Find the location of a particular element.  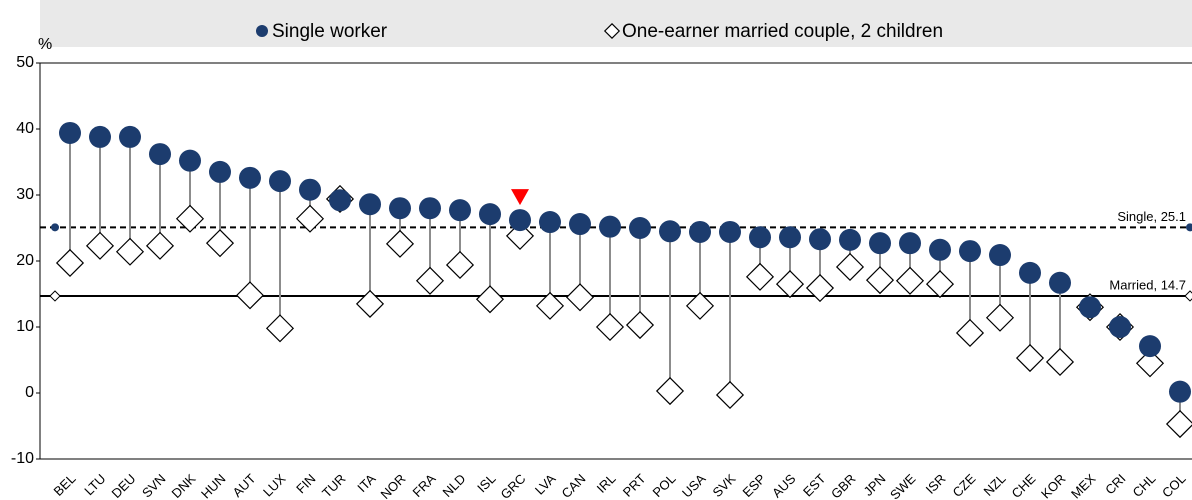

reference-label: Married, 14.7 is located at coordinates (1147, 284).